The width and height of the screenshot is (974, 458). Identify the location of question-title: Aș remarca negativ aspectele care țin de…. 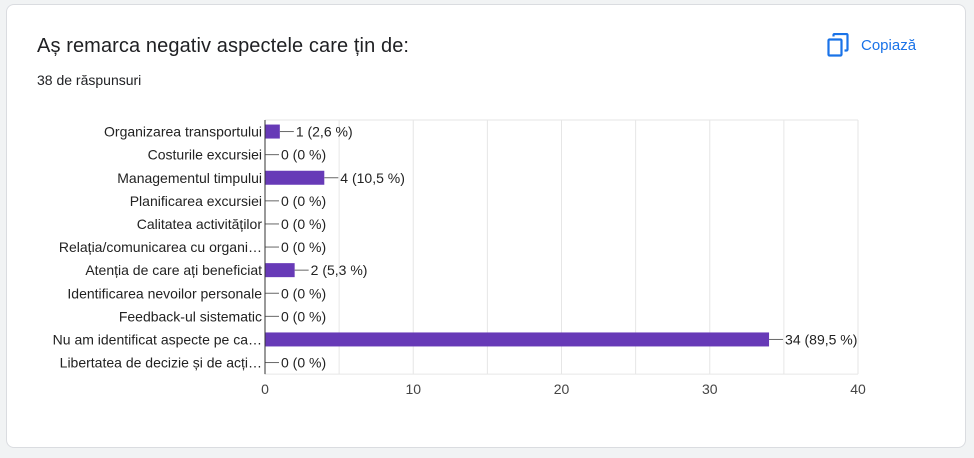
(223, 46).